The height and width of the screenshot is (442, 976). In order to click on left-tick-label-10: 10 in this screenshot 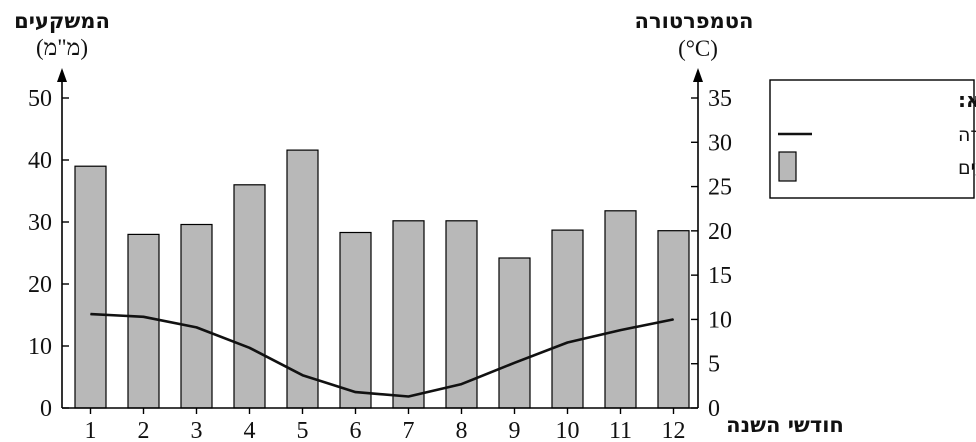, I will do `click(40, 347)`.